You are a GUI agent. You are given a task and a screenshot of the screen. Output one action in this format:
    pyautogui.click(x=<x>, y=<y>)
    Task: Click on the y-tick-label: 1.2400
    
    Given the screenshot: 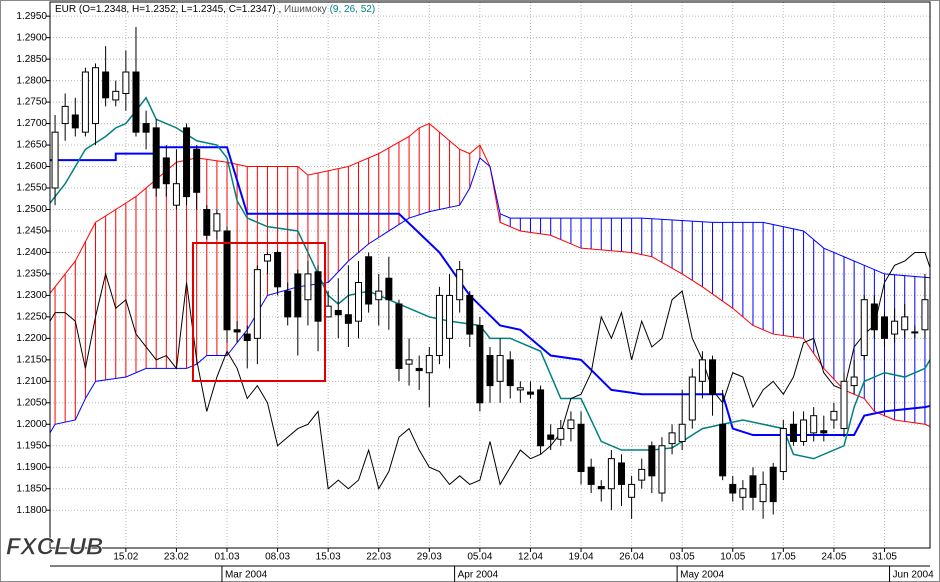 What is the action you would take?
    pyautogui.click(x=31, y=252)
    